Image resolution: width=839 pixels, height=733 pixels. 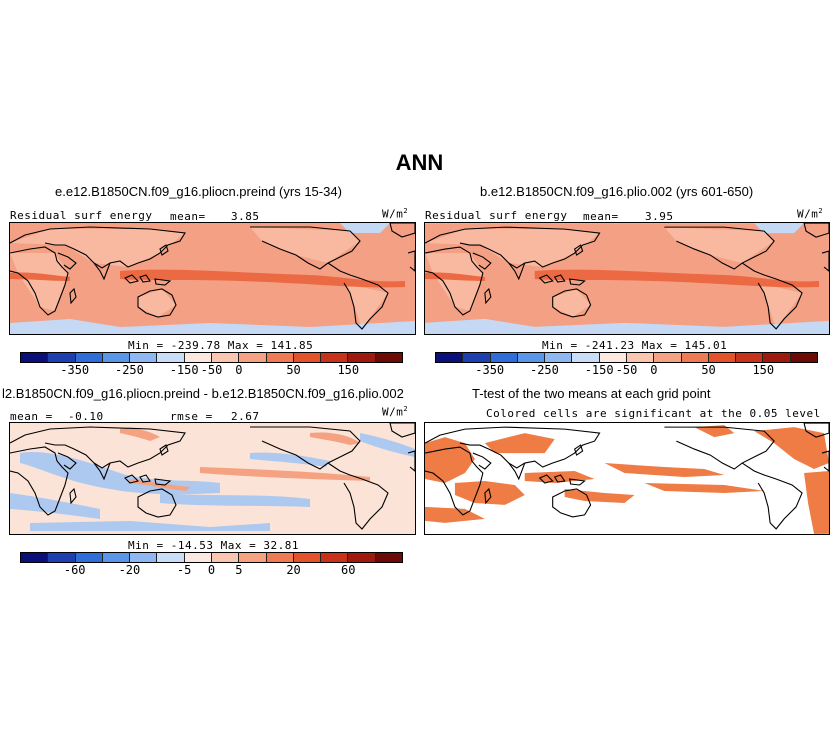 I want to click on northern-cold-patch, so click(x=779, y=228).